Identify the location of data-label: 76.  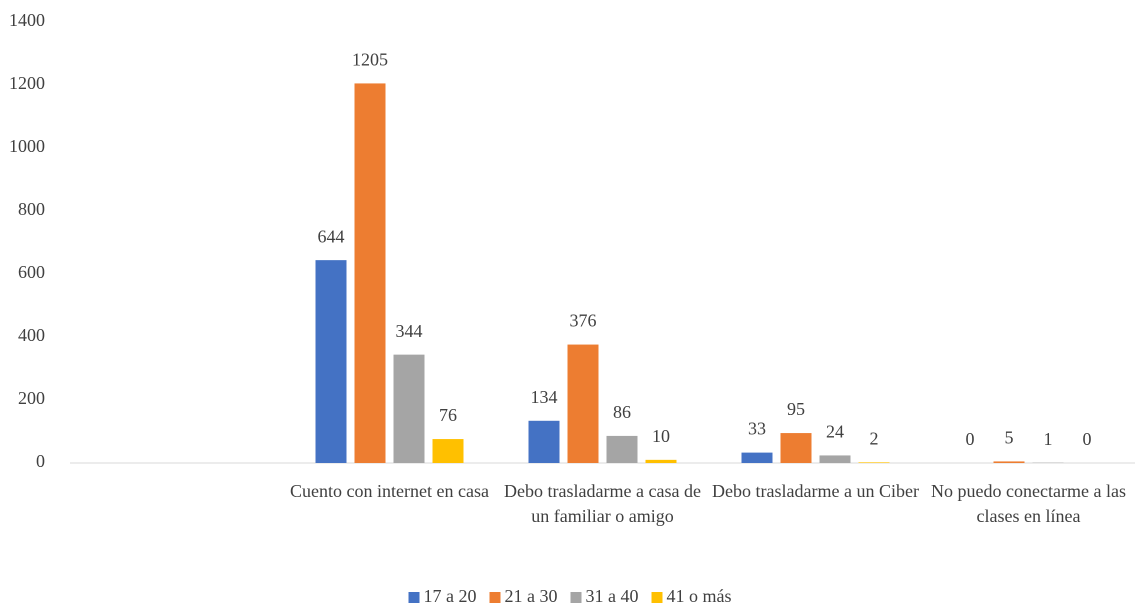
(448, 415).